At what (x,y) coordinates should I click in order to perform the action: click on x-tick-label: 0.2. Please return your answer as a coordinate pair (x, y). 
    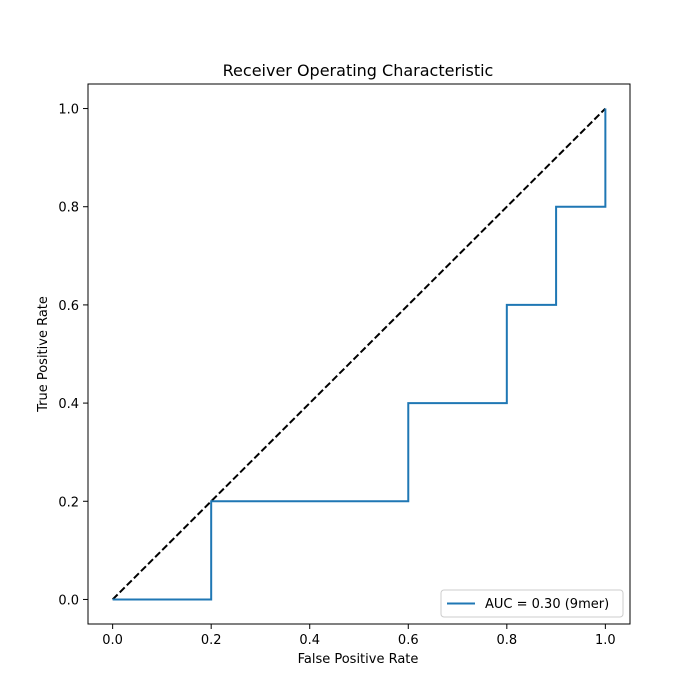
    Looking at the image, I should click on (211, 640).